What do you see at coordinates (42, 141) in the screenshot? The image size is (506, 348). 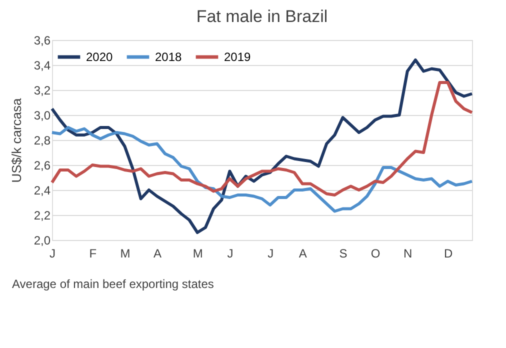 I see `y-tick-label: 2,8` at bounding box center [42, 141].